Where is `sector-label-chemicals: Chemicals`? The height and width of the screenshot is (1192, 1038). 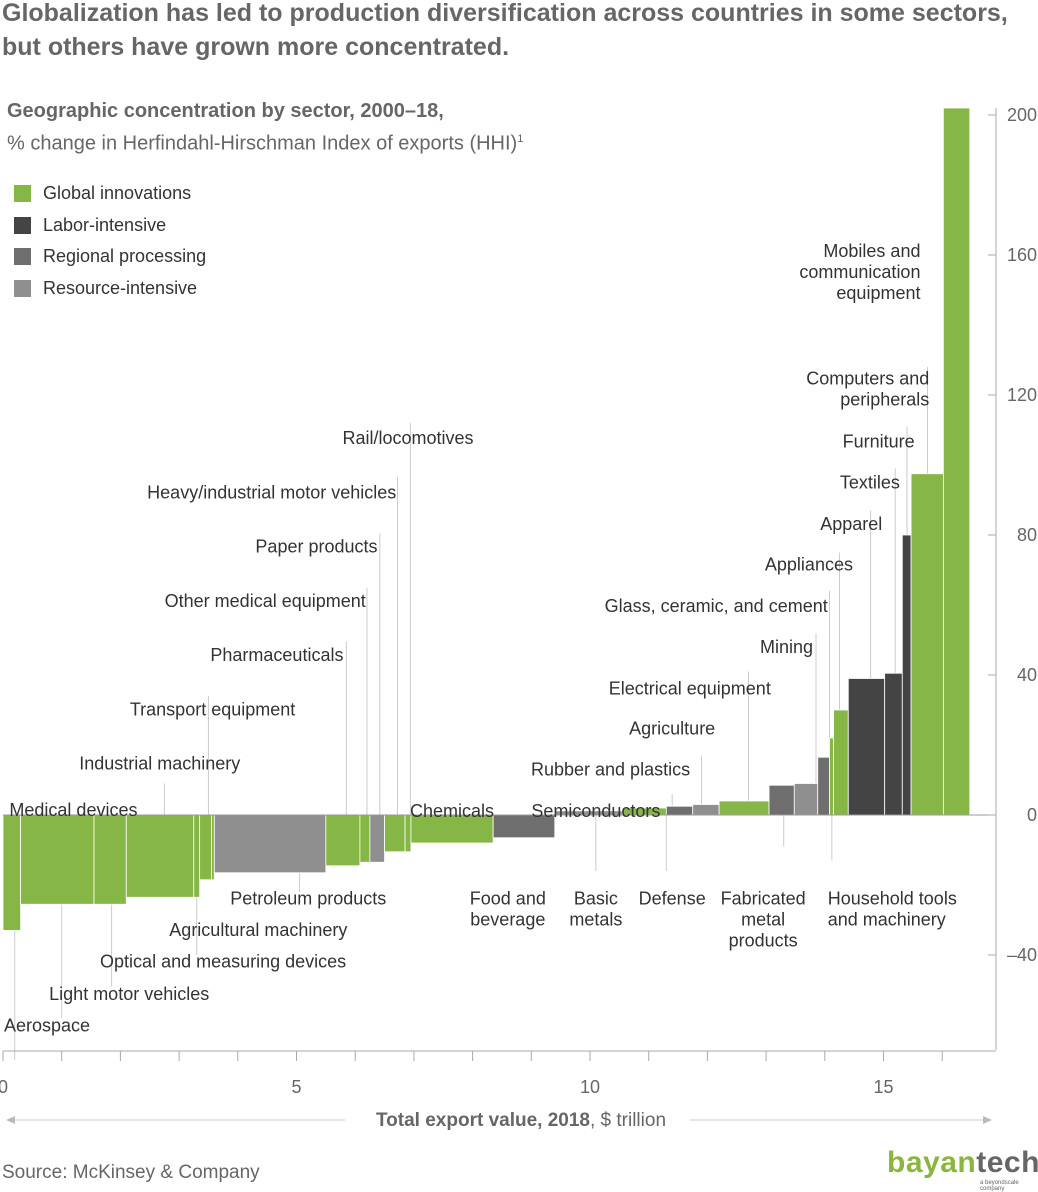 sector-label-chemicals: Chemicals is located at coordinates (452, 811).